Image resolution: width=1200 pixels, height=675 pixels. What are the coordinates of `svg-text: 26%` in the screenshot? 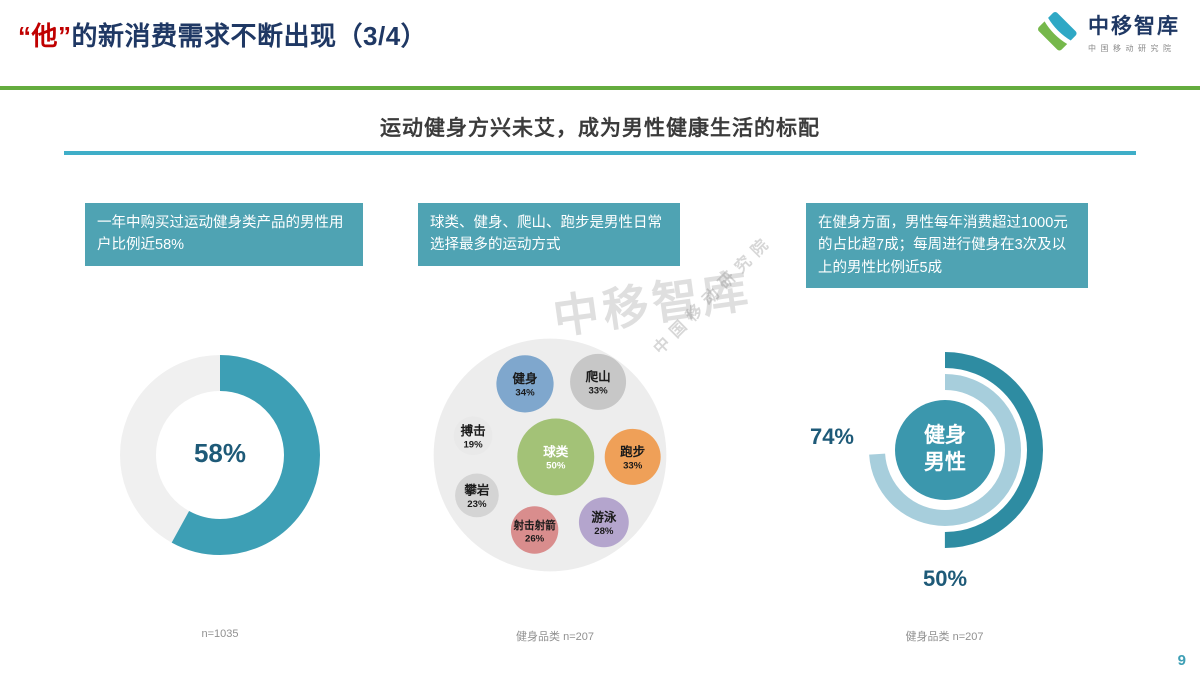 It's located at (535, 539).